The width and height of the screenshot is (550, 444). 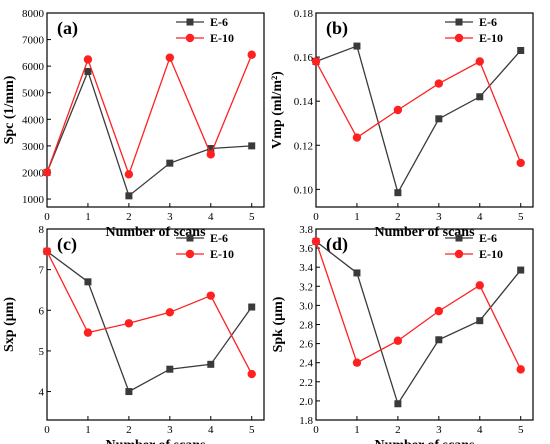 I want to click on y-tick-label: 5, so click(x=42, y=352).